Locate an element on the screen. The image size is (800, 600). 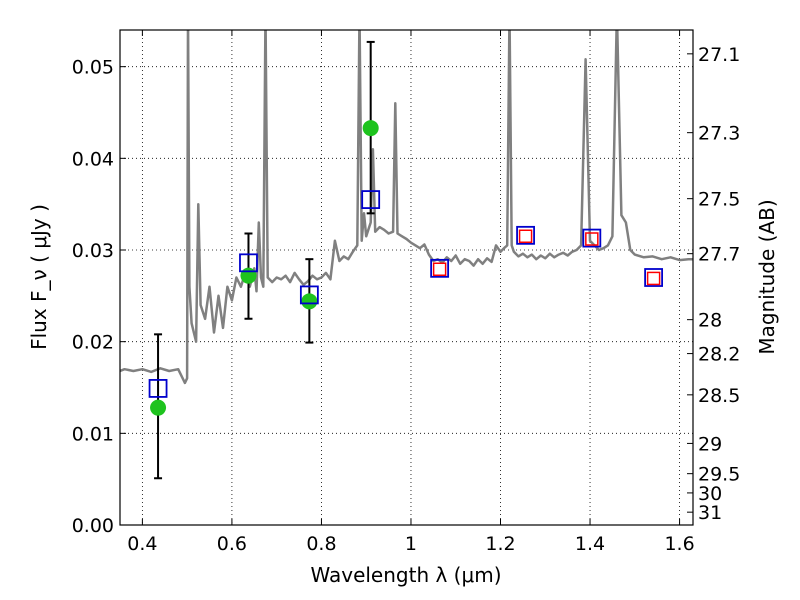
magnitude-tick-label: 28.2 is located at coordinates (719, 355).